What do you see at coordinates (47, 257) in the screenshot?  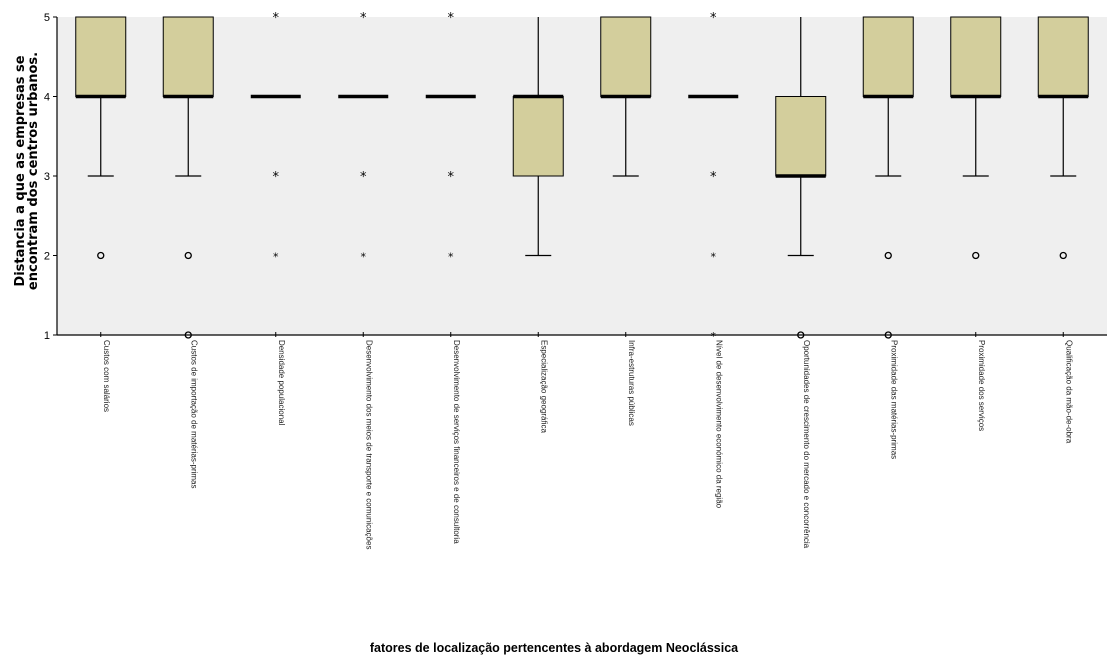 I see `y-tick-label: 2` at bounding box center [47, 257].